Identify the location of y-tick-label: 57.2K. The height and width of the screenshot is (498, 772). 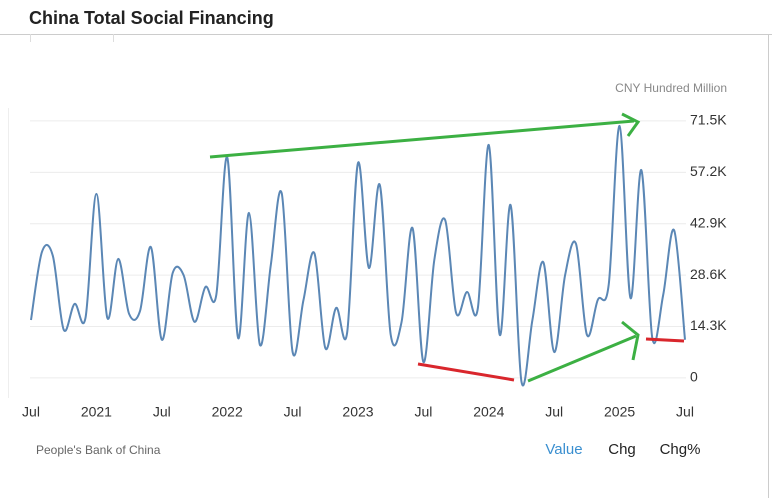
(708, 171).